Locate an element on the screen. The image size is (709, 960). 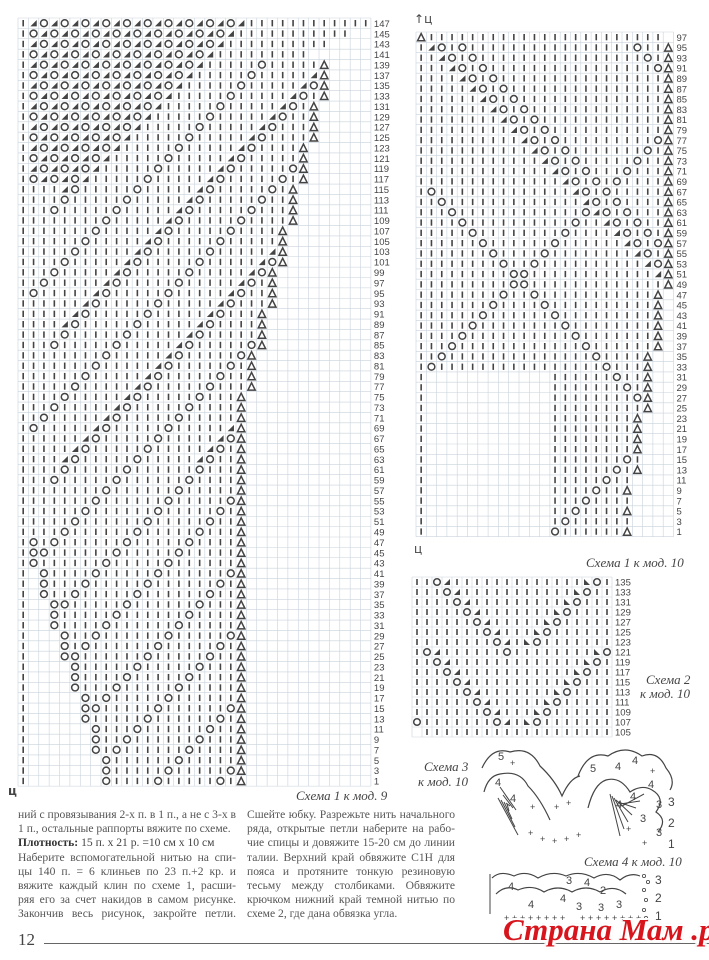
row-number-label: 29 is located at coordinates (682, 388).